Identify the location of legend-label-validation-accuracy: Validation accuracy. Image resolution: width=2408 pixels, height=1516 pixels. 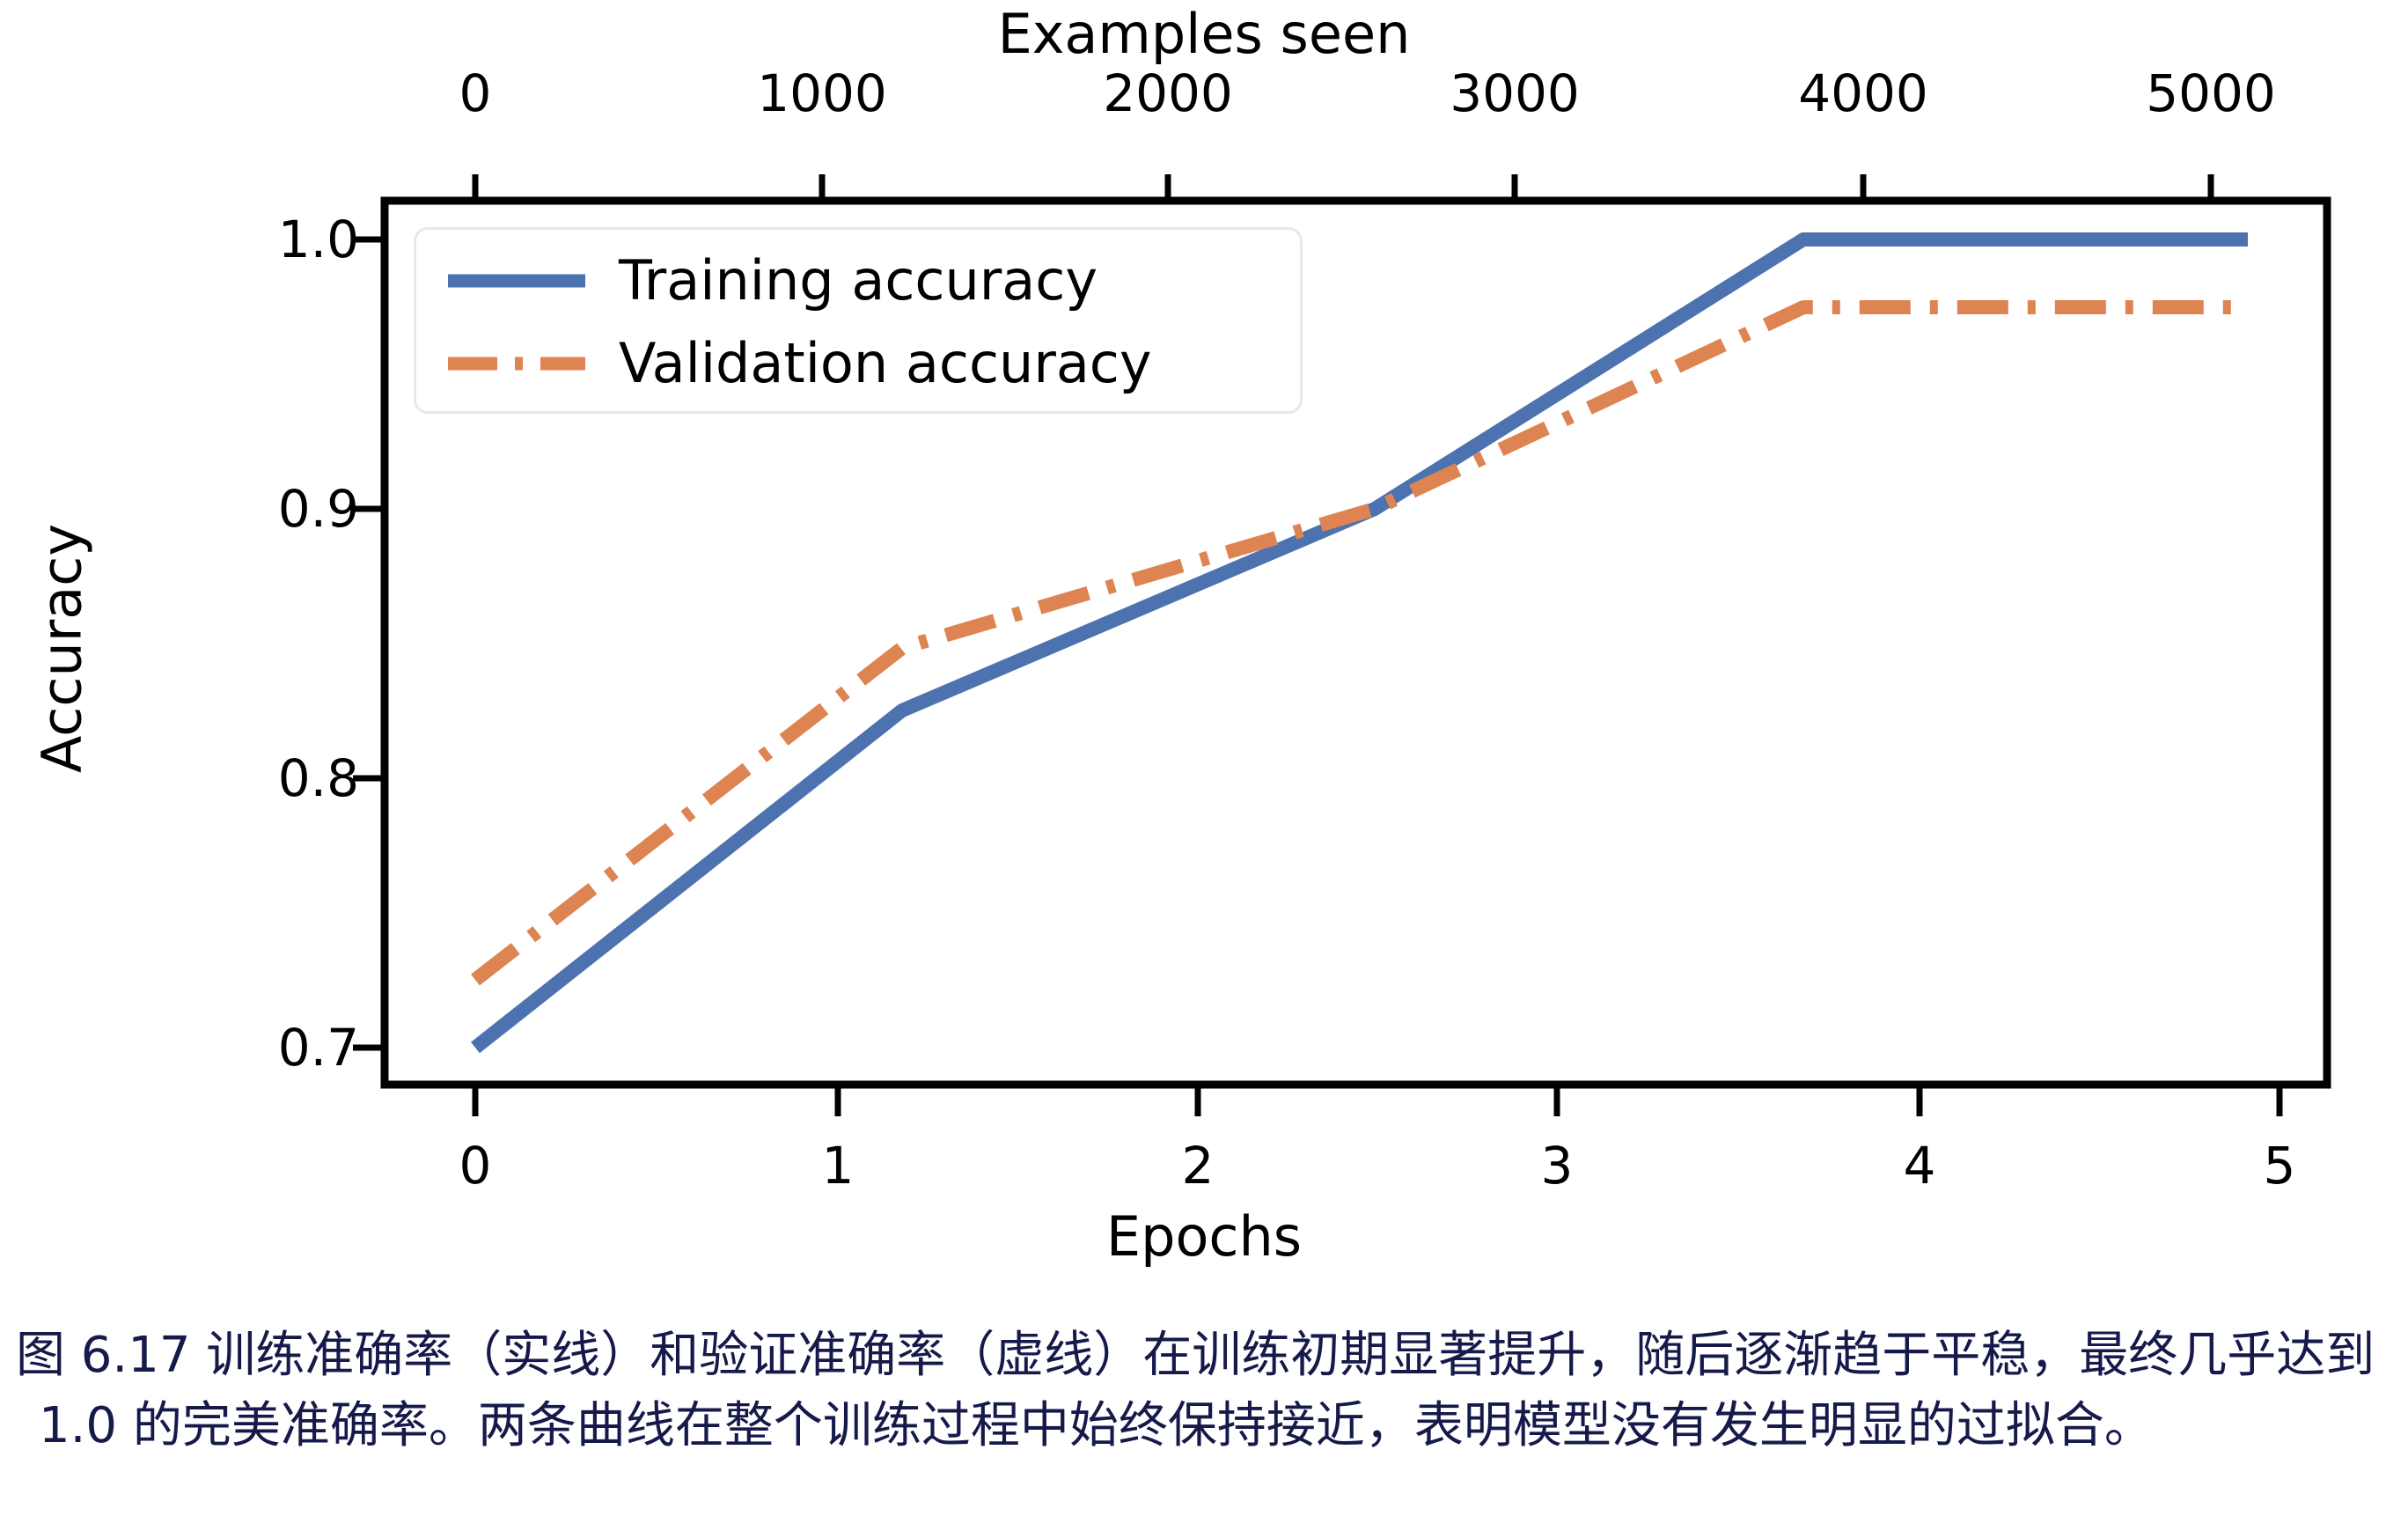
(885, 363).